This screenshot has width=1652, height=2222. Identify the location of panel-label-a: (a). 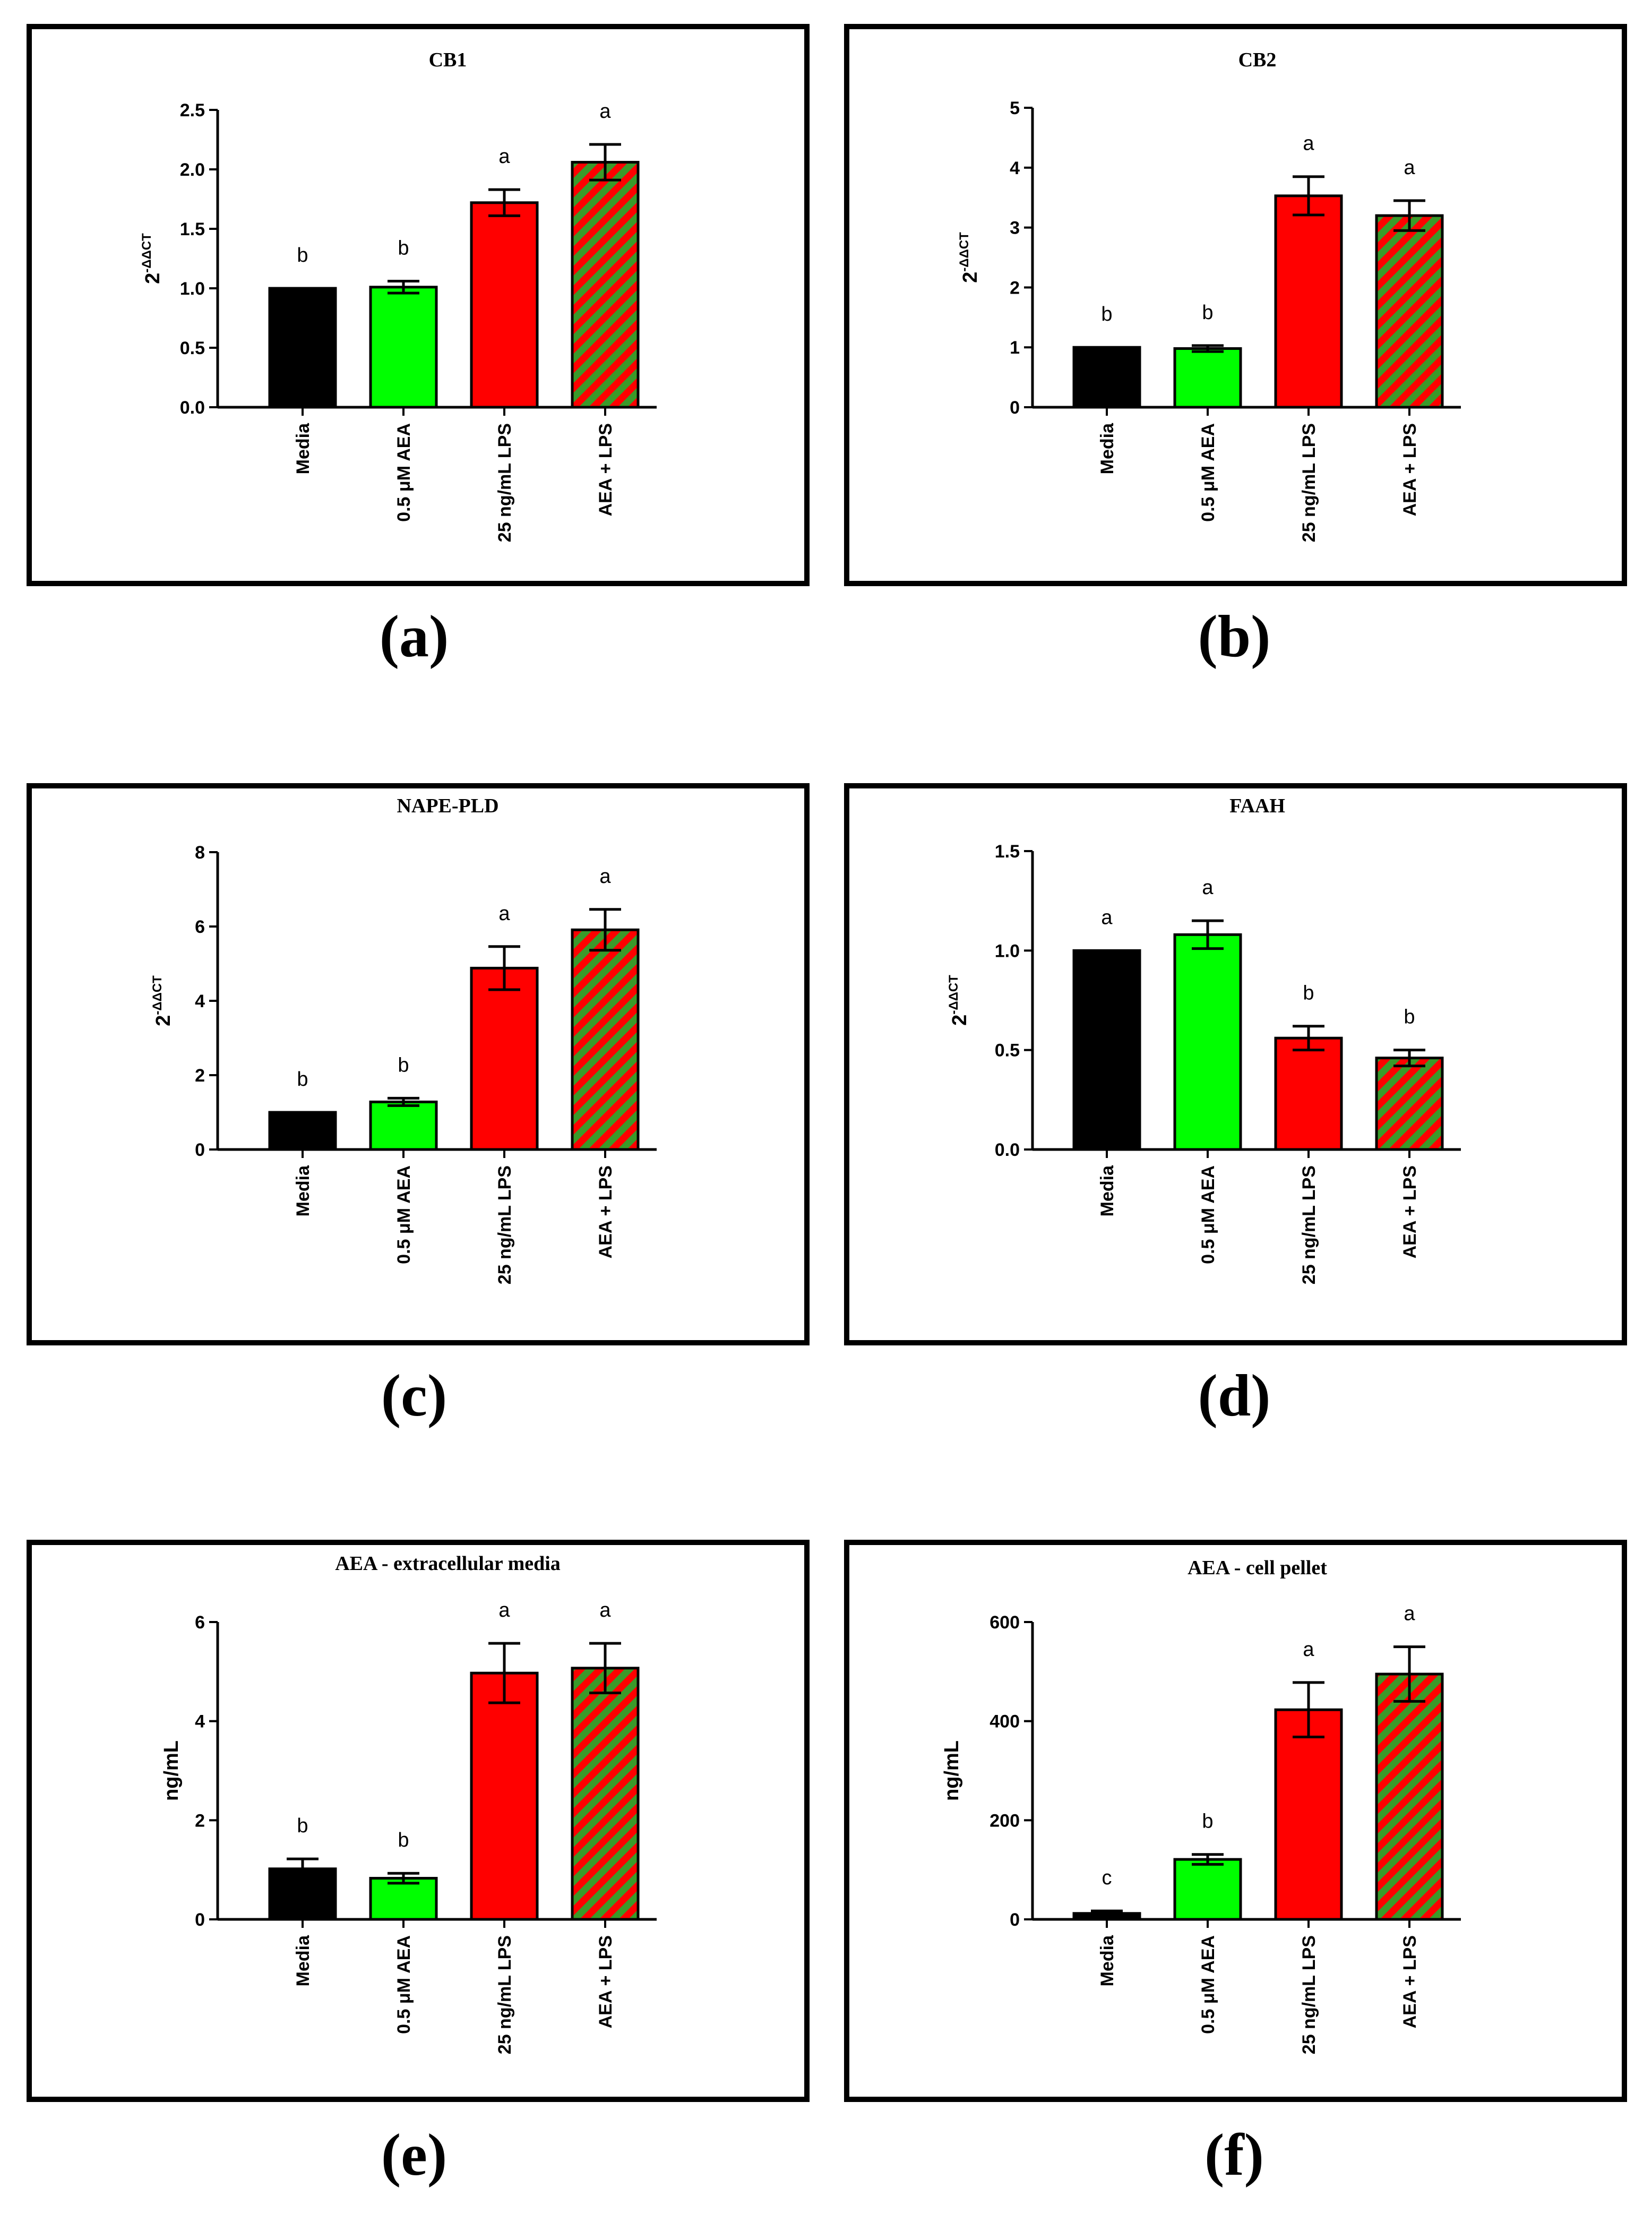
(414, 637).